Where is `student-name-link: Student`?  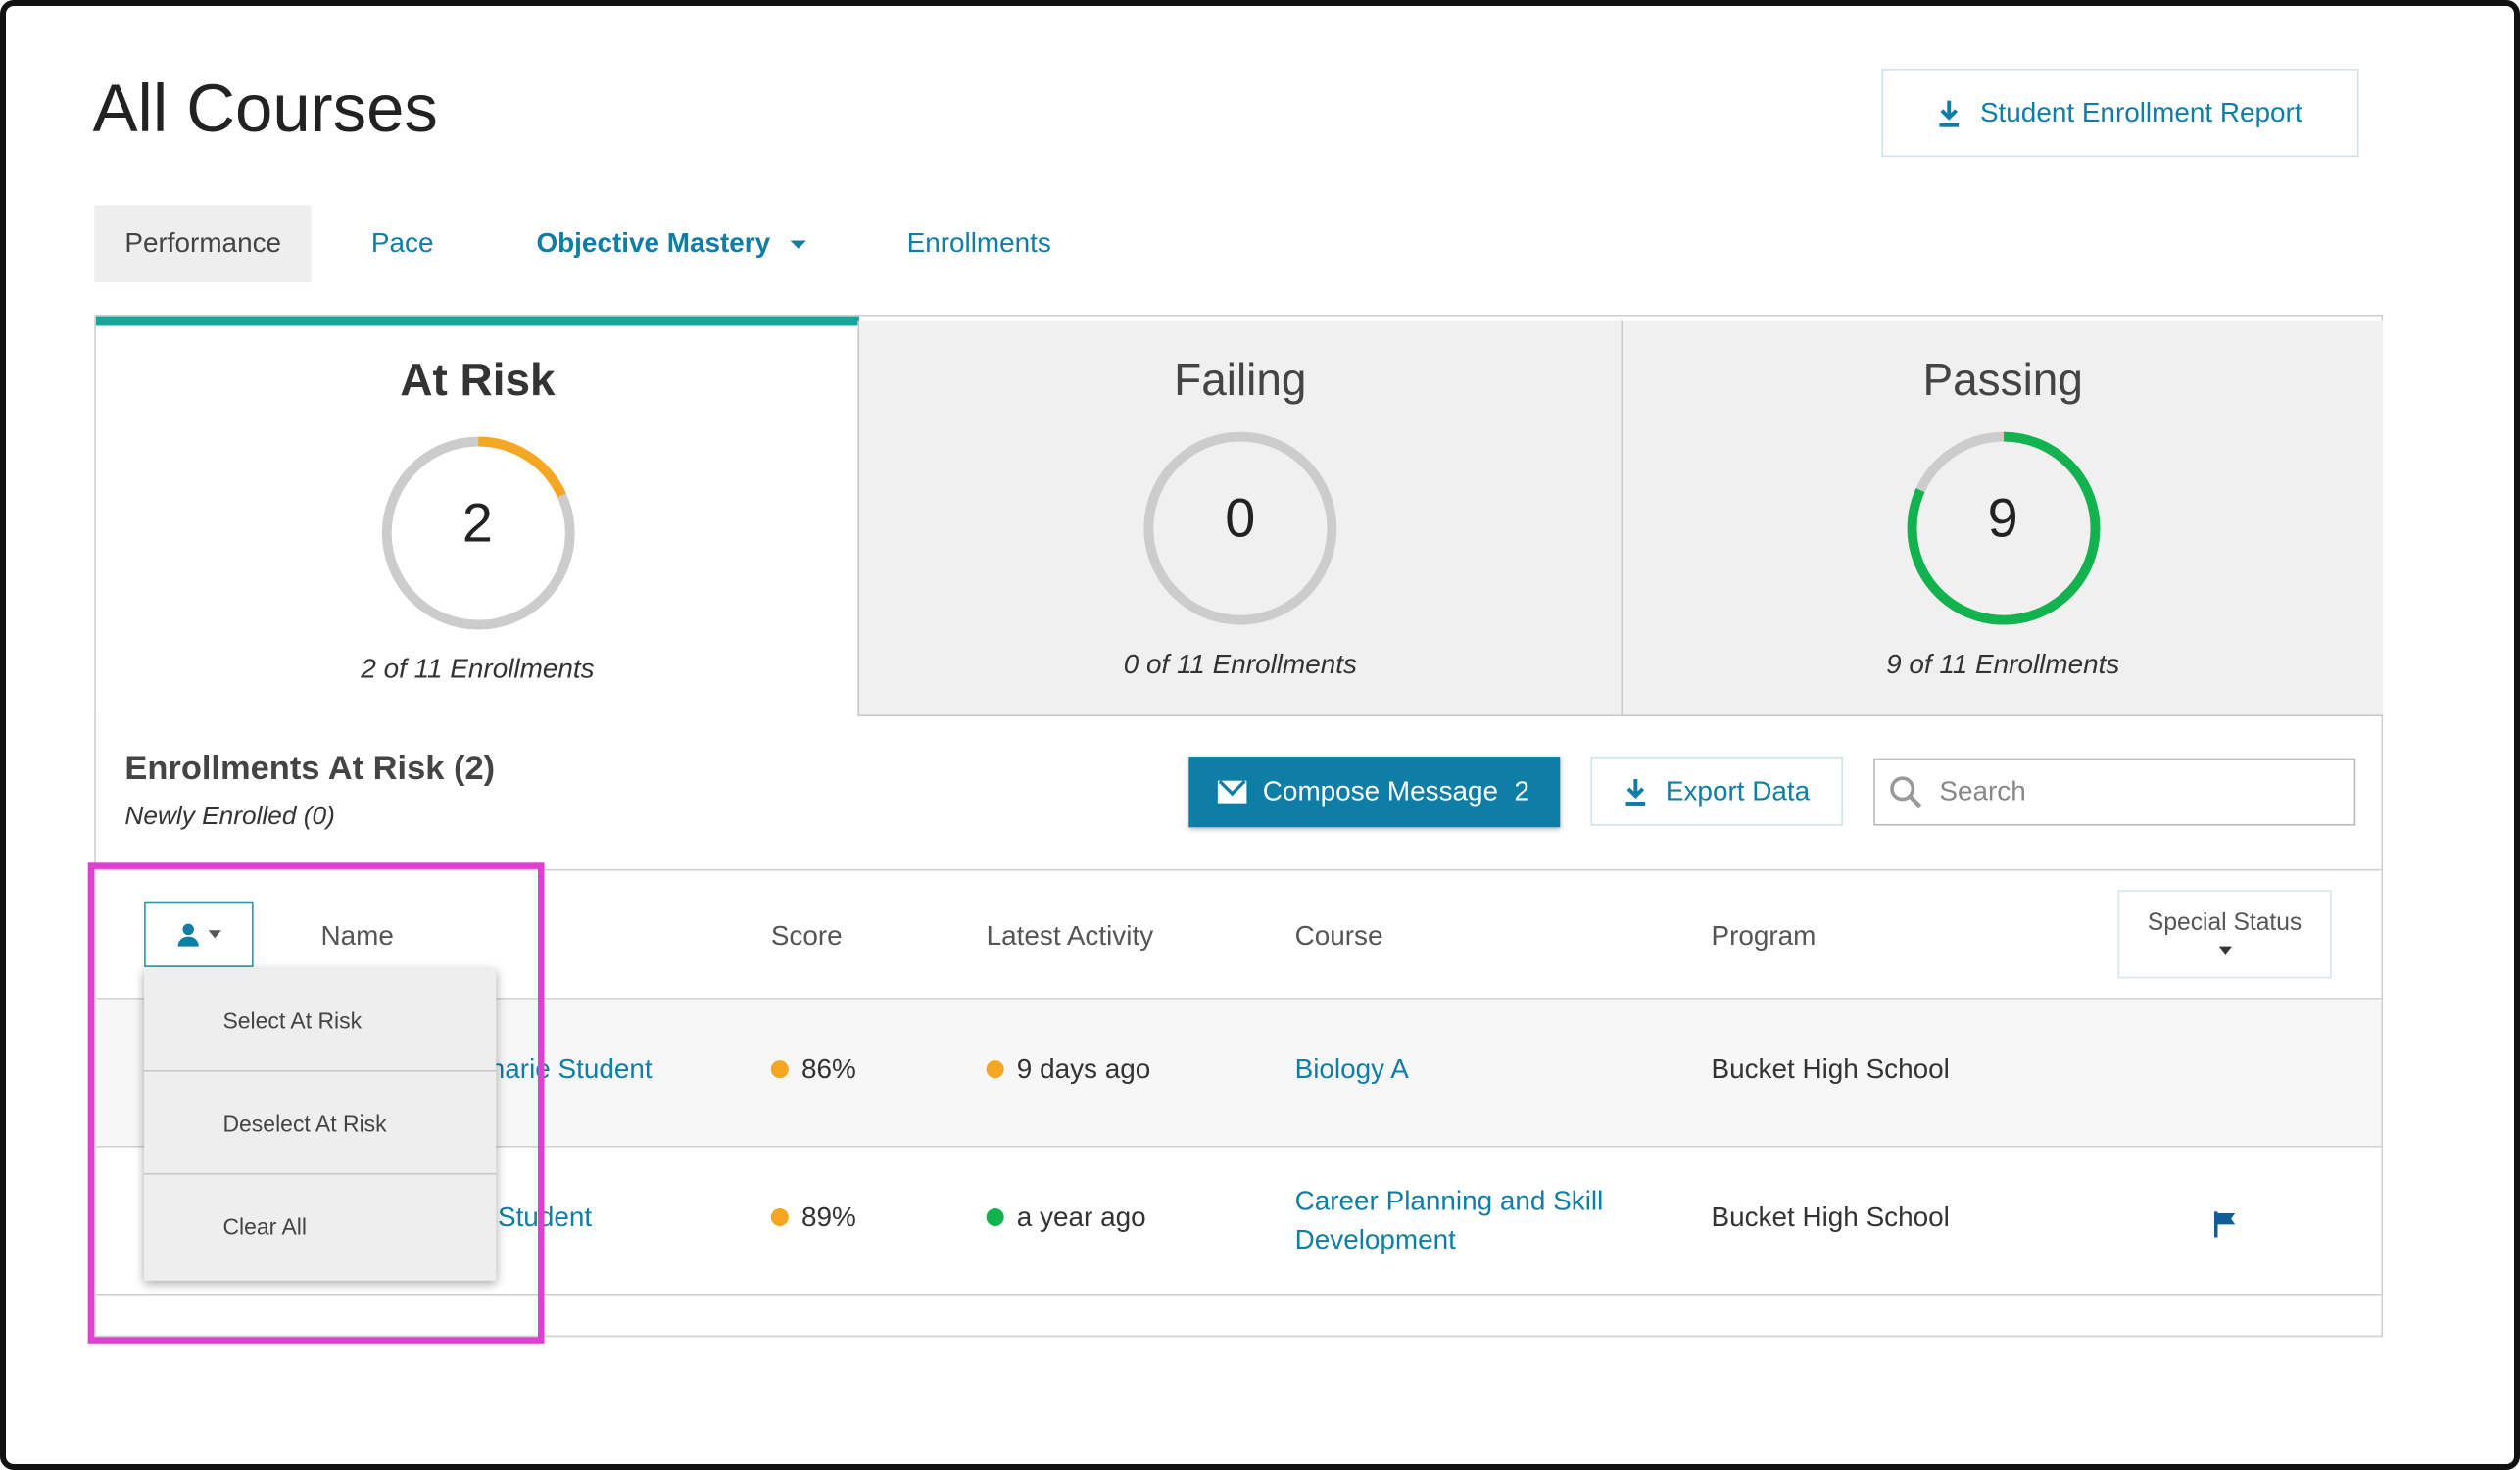 student-name-link: Student is located at coordinates (545, 1217).